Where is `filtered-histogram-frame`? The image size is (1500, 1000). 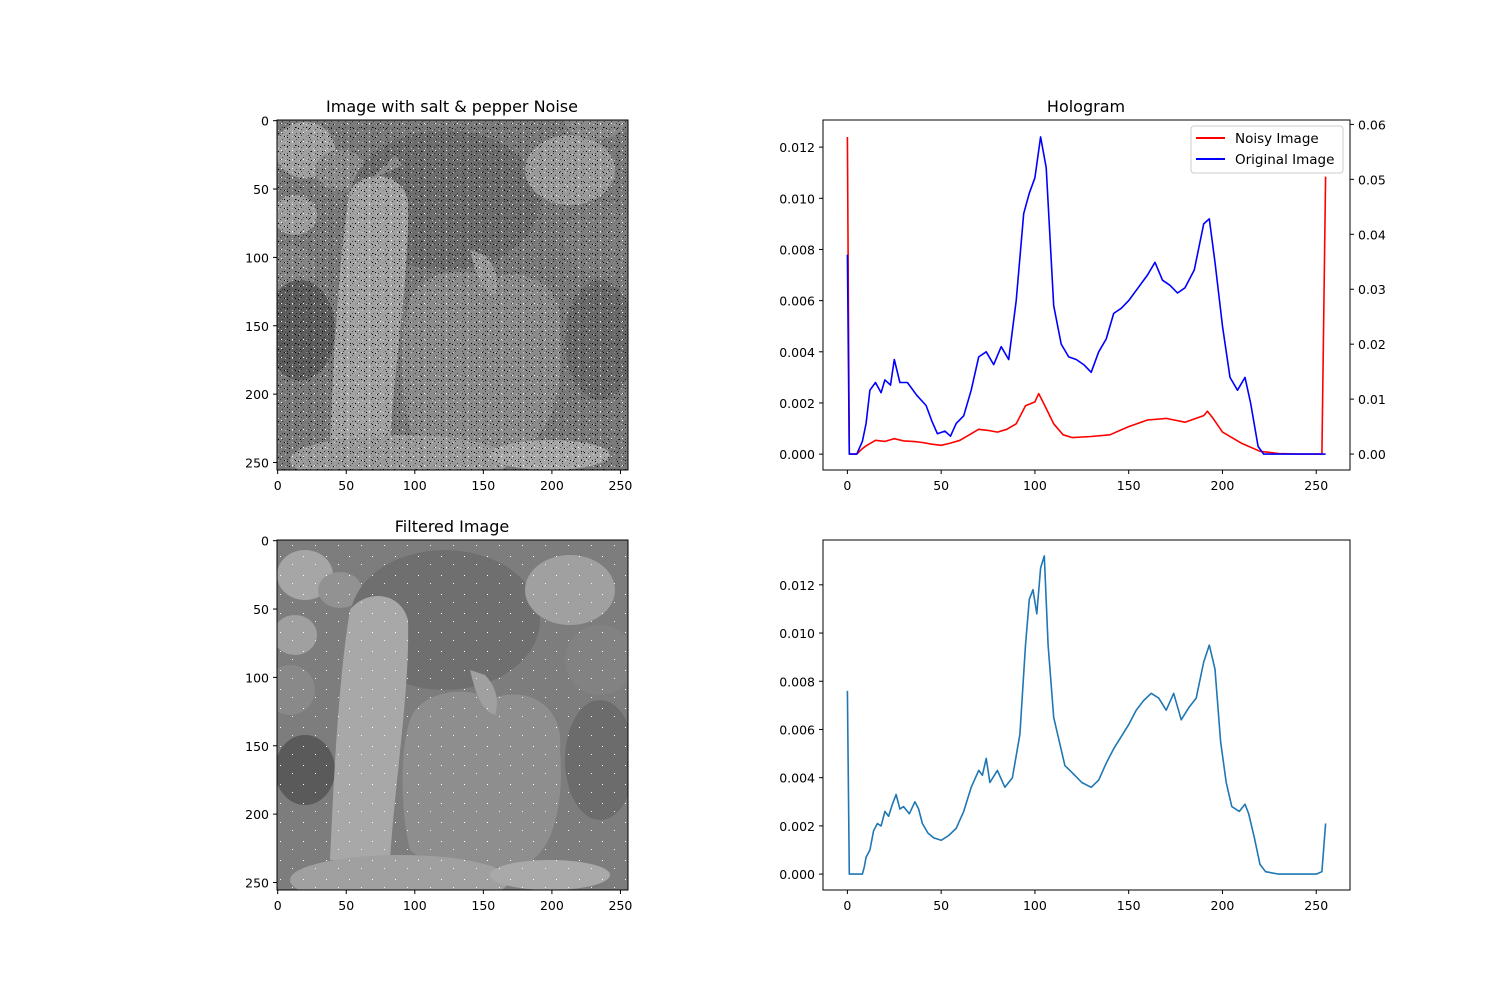
filtered-histogram-frame is located at coordinates (1086, 715).